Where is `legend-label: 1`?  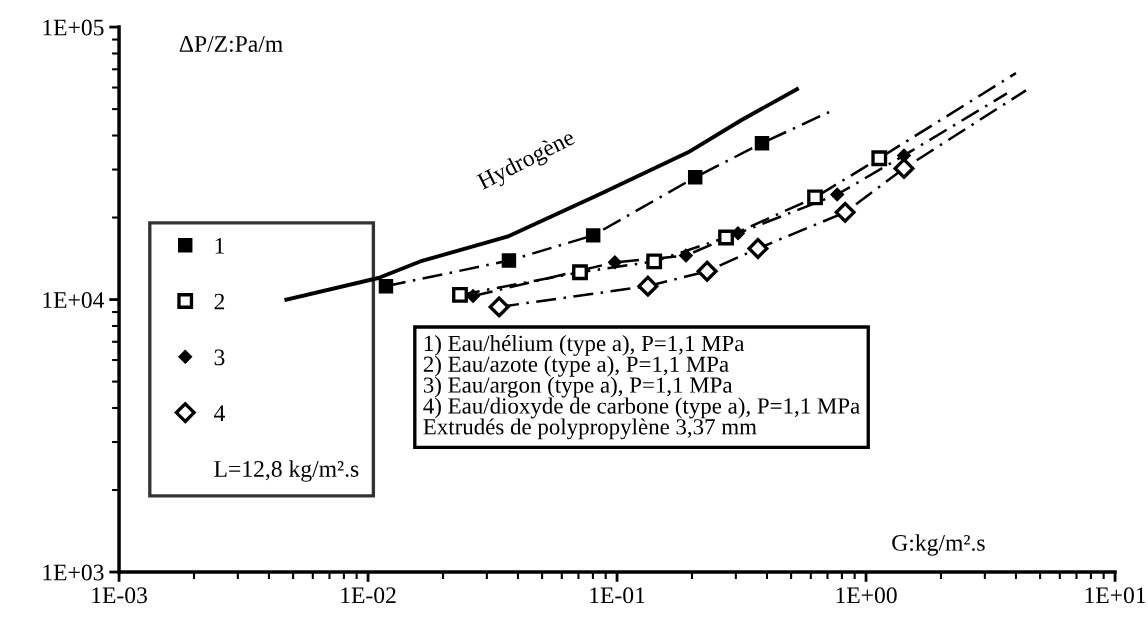 legend-label: 1 is located at coordinates (219, 245).